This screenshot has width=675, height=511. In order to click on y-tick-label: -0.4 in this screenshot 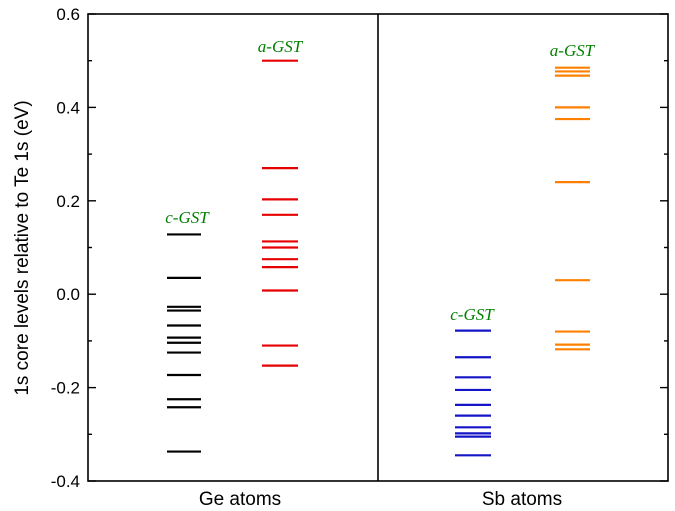, I will do `click(65, 481)`.